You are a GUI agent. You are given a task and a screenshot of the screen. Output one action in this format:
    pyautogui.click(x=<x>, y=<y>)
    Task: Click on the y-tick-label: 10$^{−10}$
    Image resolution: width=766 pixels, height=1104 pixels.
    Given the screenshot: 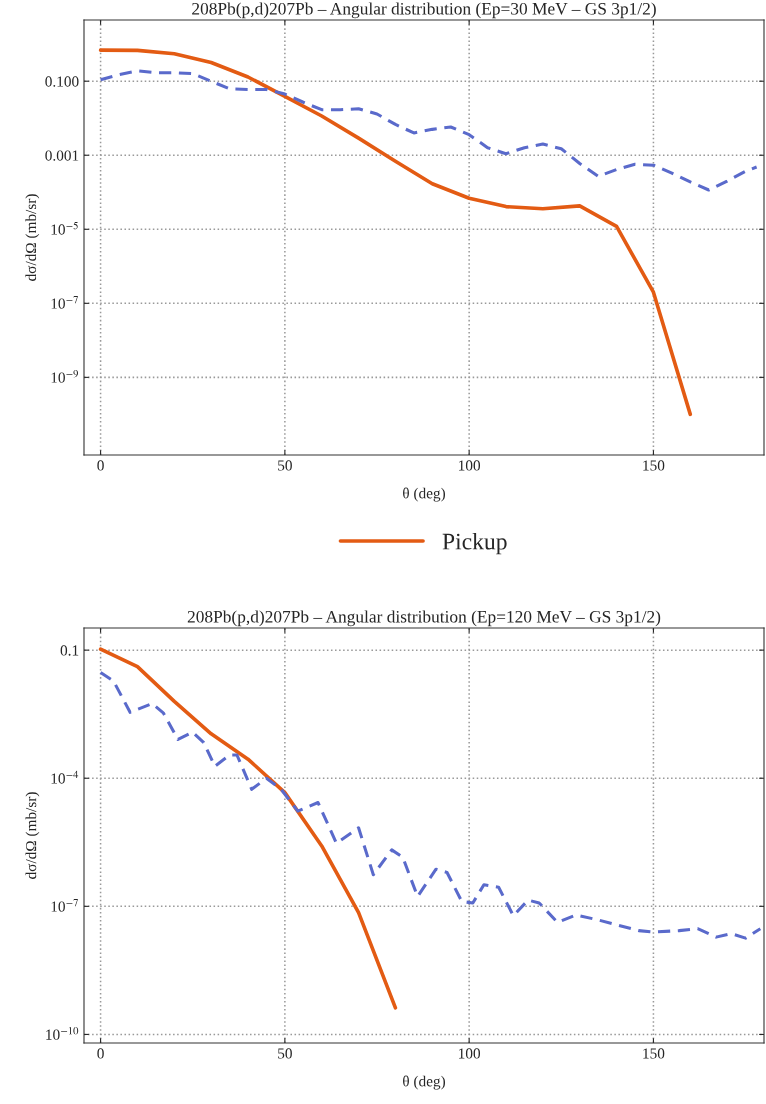 What is the action you would take?
    pyautogui.click(x=62, y=1033)
    